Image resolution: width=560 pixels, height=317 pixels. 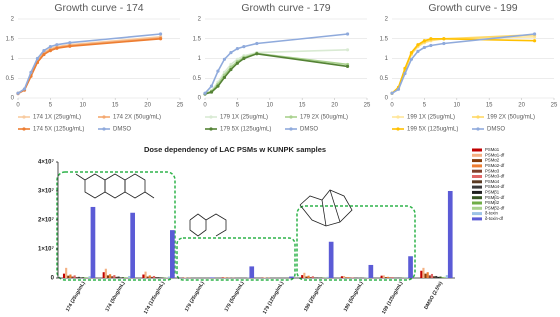 I want to click on legend-label: 179 2X (50ug/mL), so click(x=324, y=118).